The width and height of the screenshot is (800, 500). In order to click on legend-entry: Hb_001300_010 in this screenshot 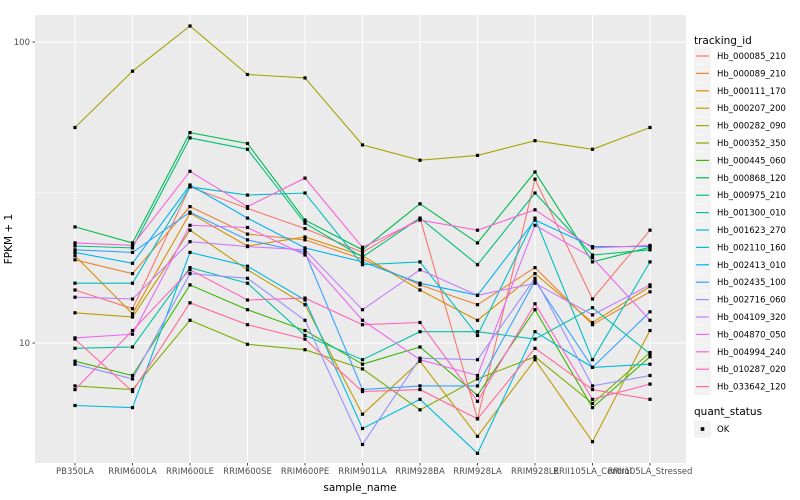, I will do `click(740, 213)`.